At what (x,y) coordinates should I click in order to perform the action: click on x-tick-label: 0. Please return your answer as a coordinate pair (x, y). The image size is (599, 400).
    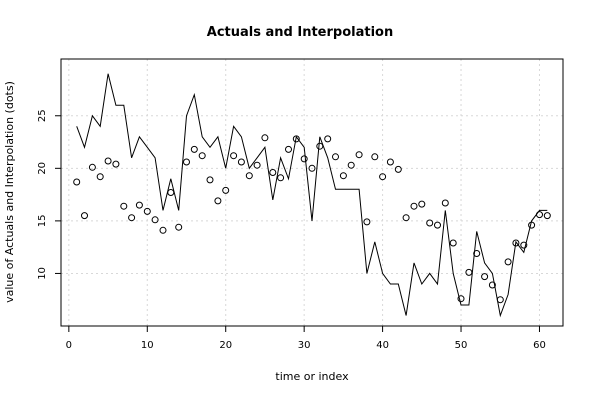
    Looking at the image, I should click on (69, 345).